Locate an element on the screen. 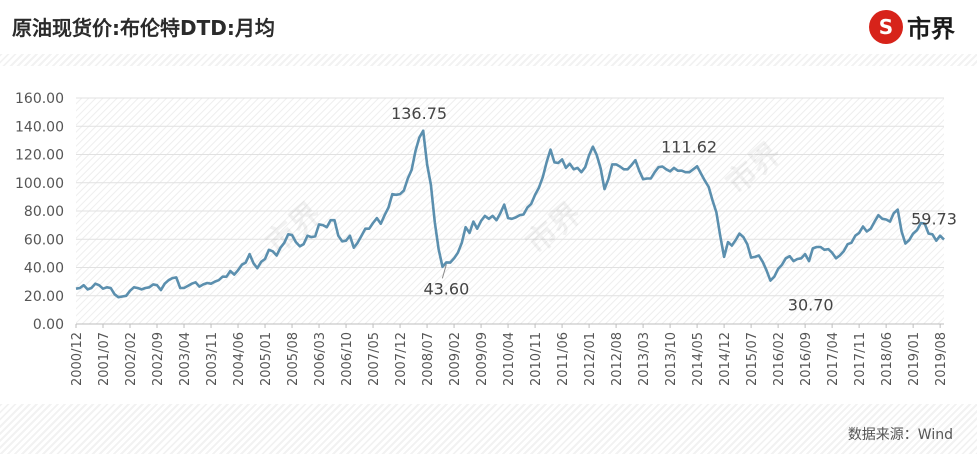 This screenshot has height=454, width=977. y-tick-label: 80.00 is located at coordinates (44, 212).